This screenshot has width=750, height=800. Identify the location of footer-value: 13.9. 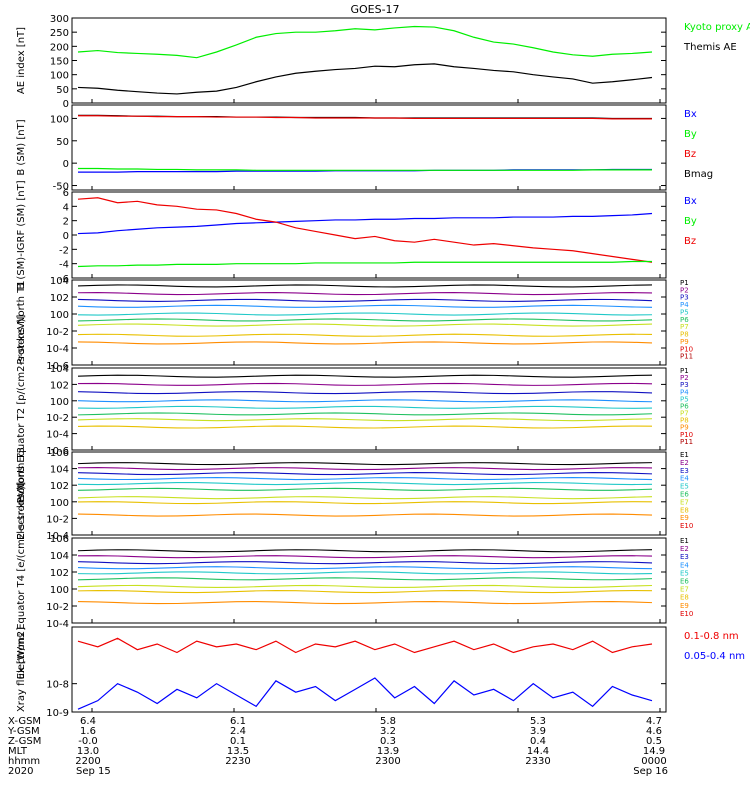
(388, 751).